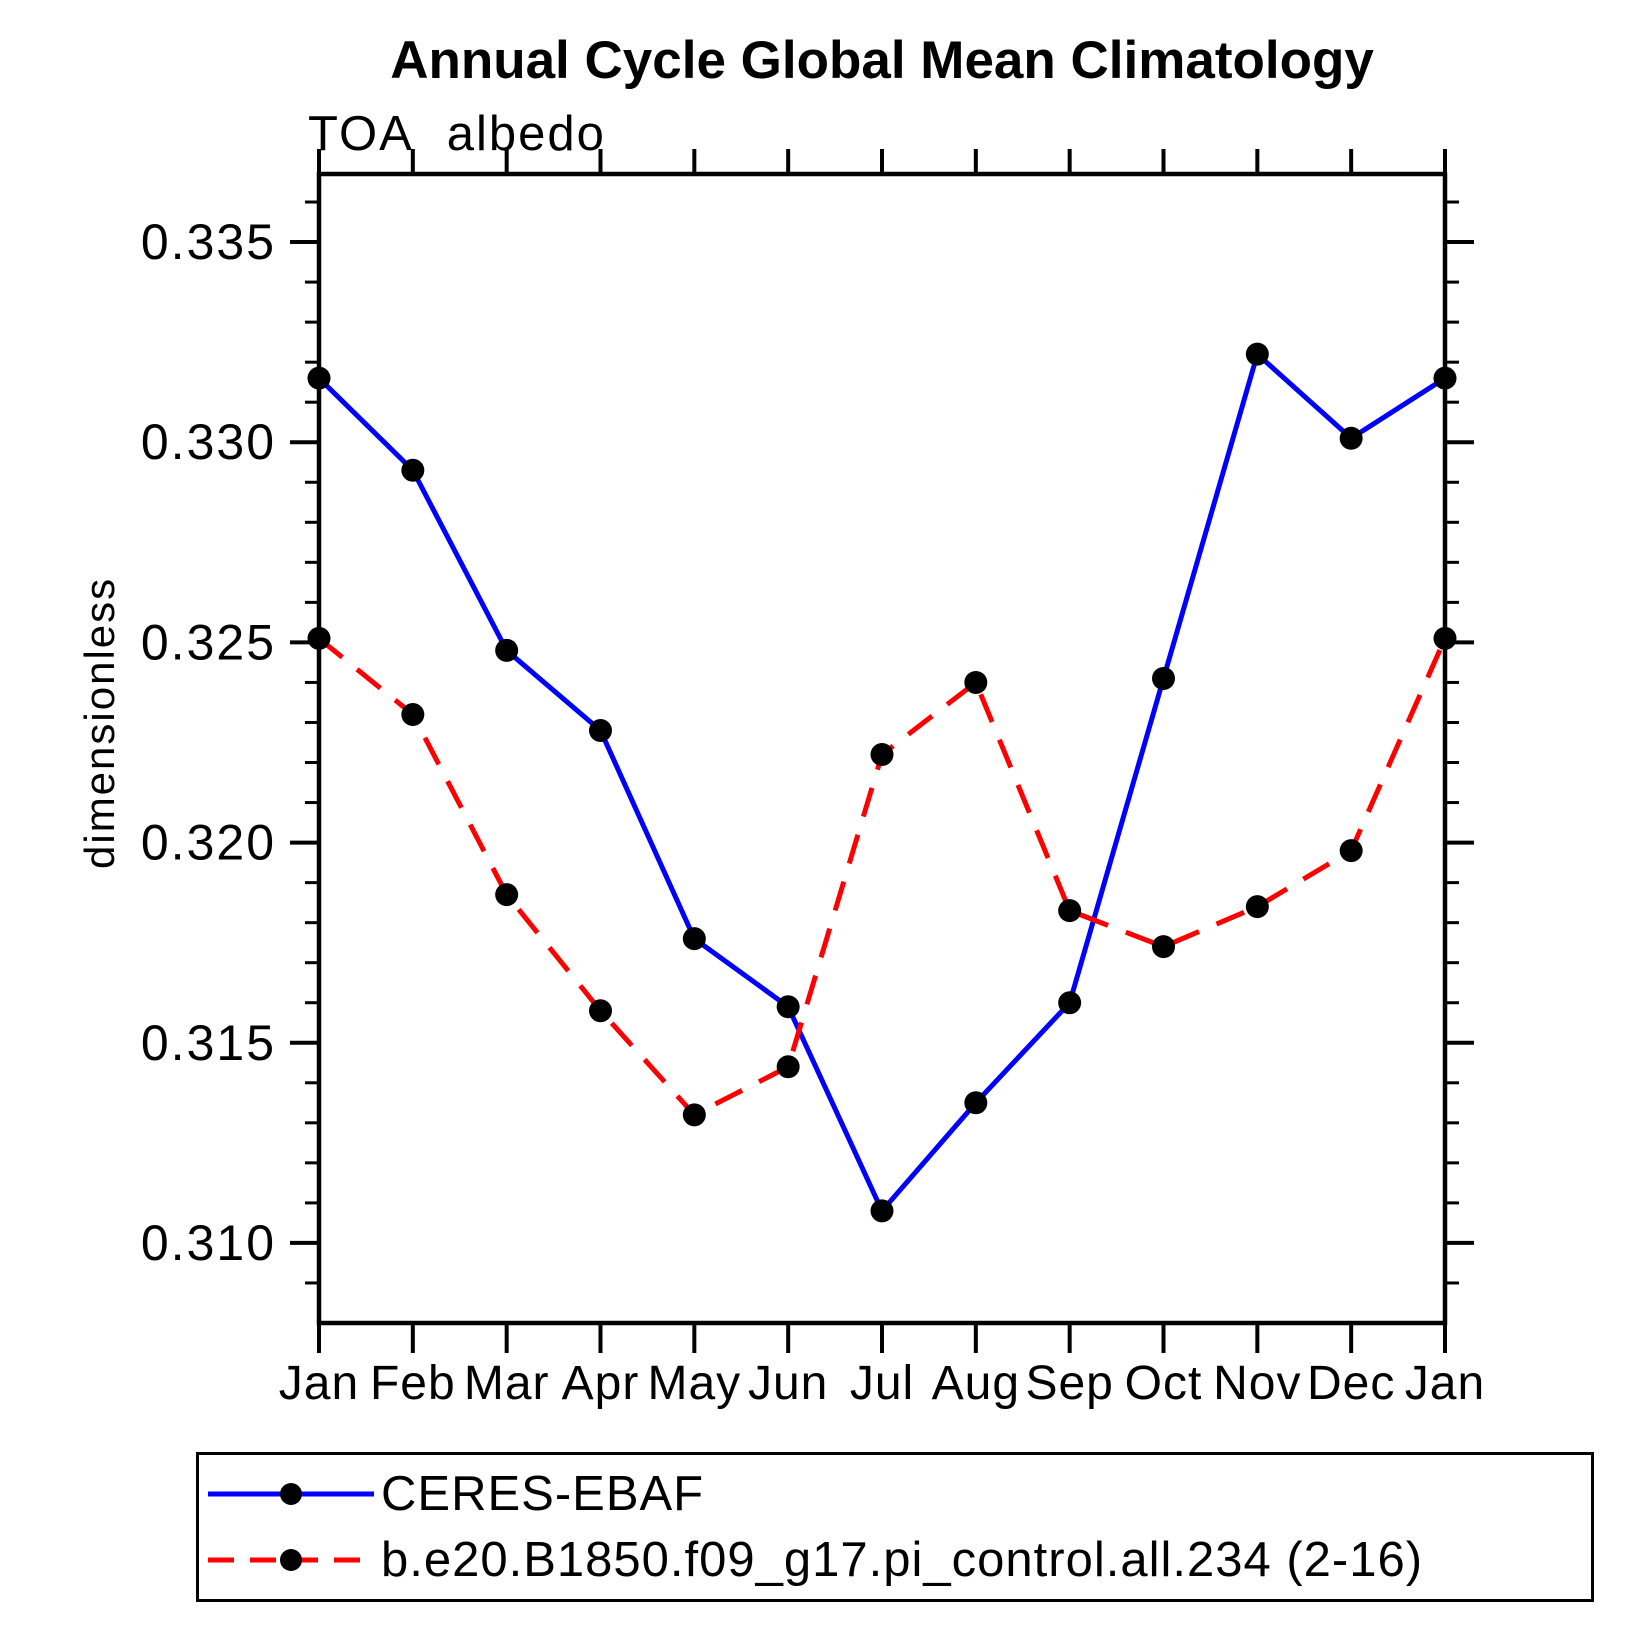  What do you see at coordinates (543, 1494) in the screenshot?
I see `legend-label-ceres: CERES-EBAF` at bounding box center [543, 1494].